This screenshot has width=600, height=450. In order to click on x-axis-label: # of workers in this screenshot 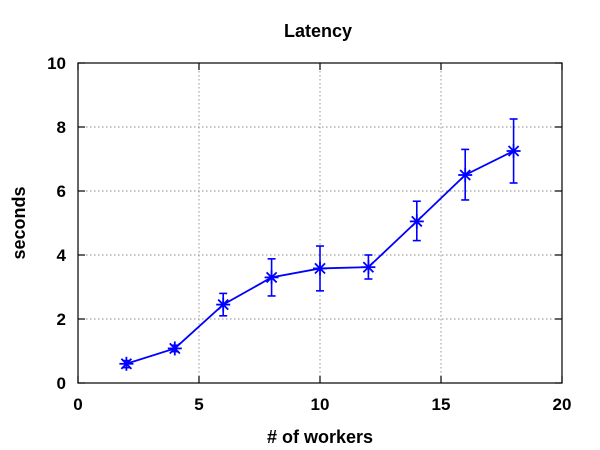, I will do `click(320, 437)`.